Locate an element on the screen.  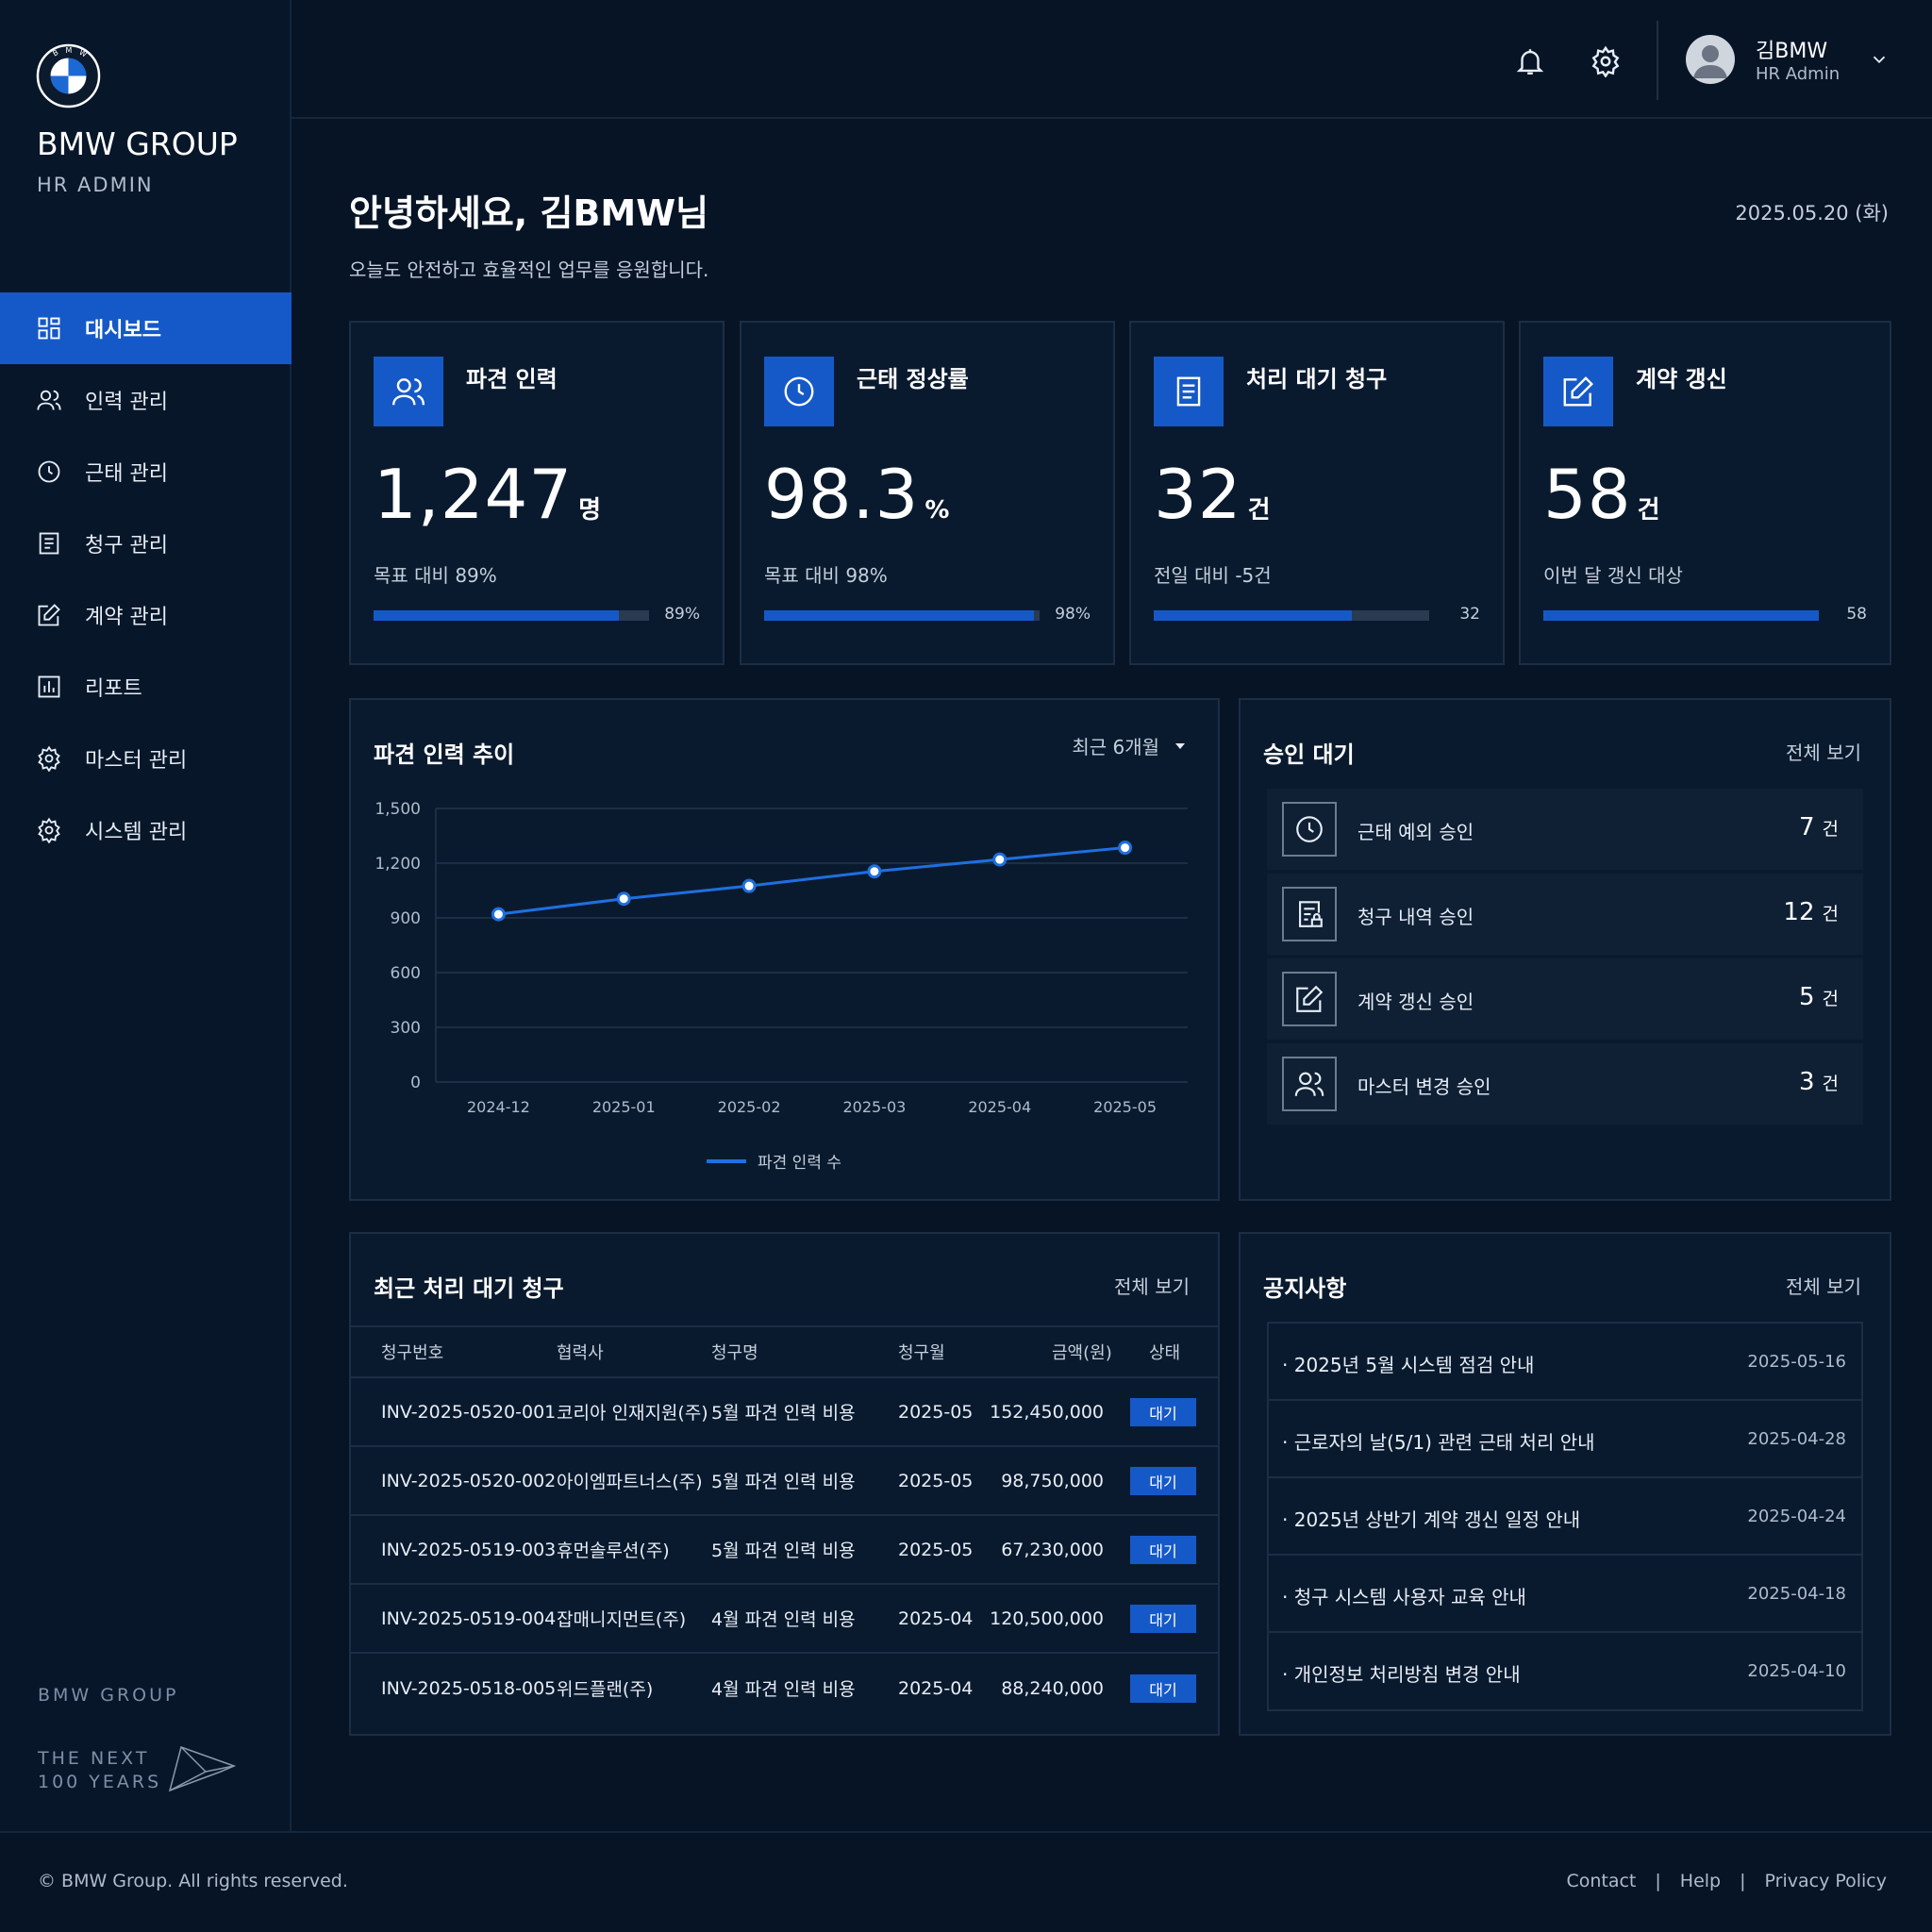
clock-icon is located at coordinates (49, 472).